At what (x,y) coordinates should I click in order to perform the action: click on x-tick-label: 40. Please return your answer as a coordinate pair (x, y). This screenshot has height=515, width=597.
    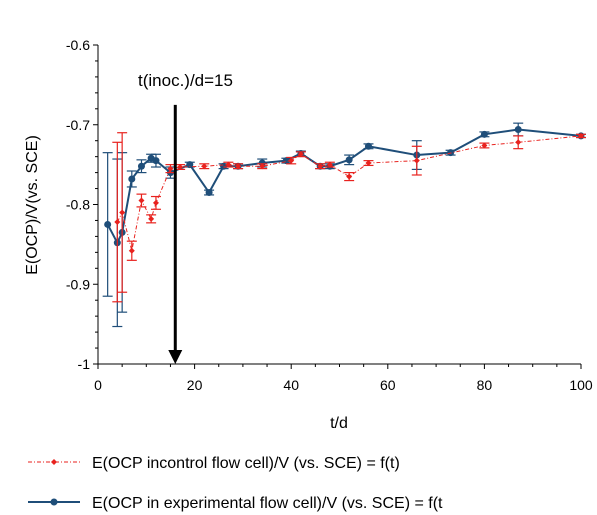
    Looking at the image, I should click on (291, 385).